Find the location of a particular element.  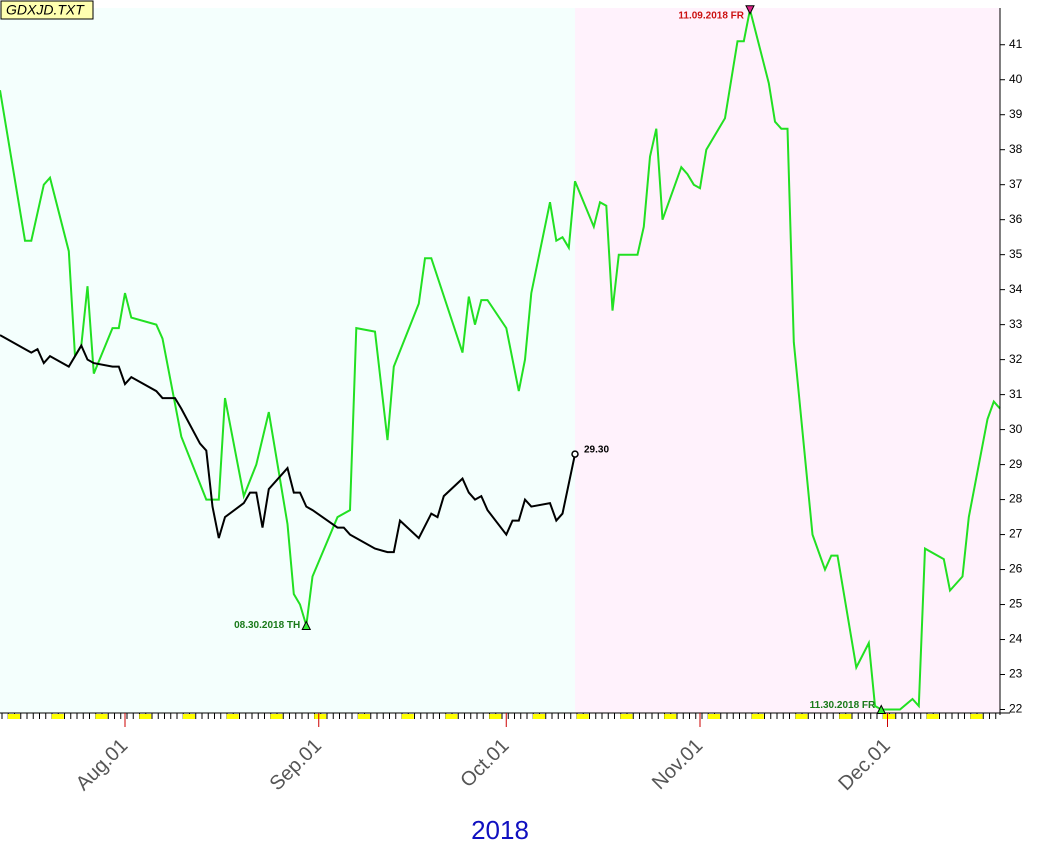

y-tick-label: 32 is located at coordinates (1016, 359).